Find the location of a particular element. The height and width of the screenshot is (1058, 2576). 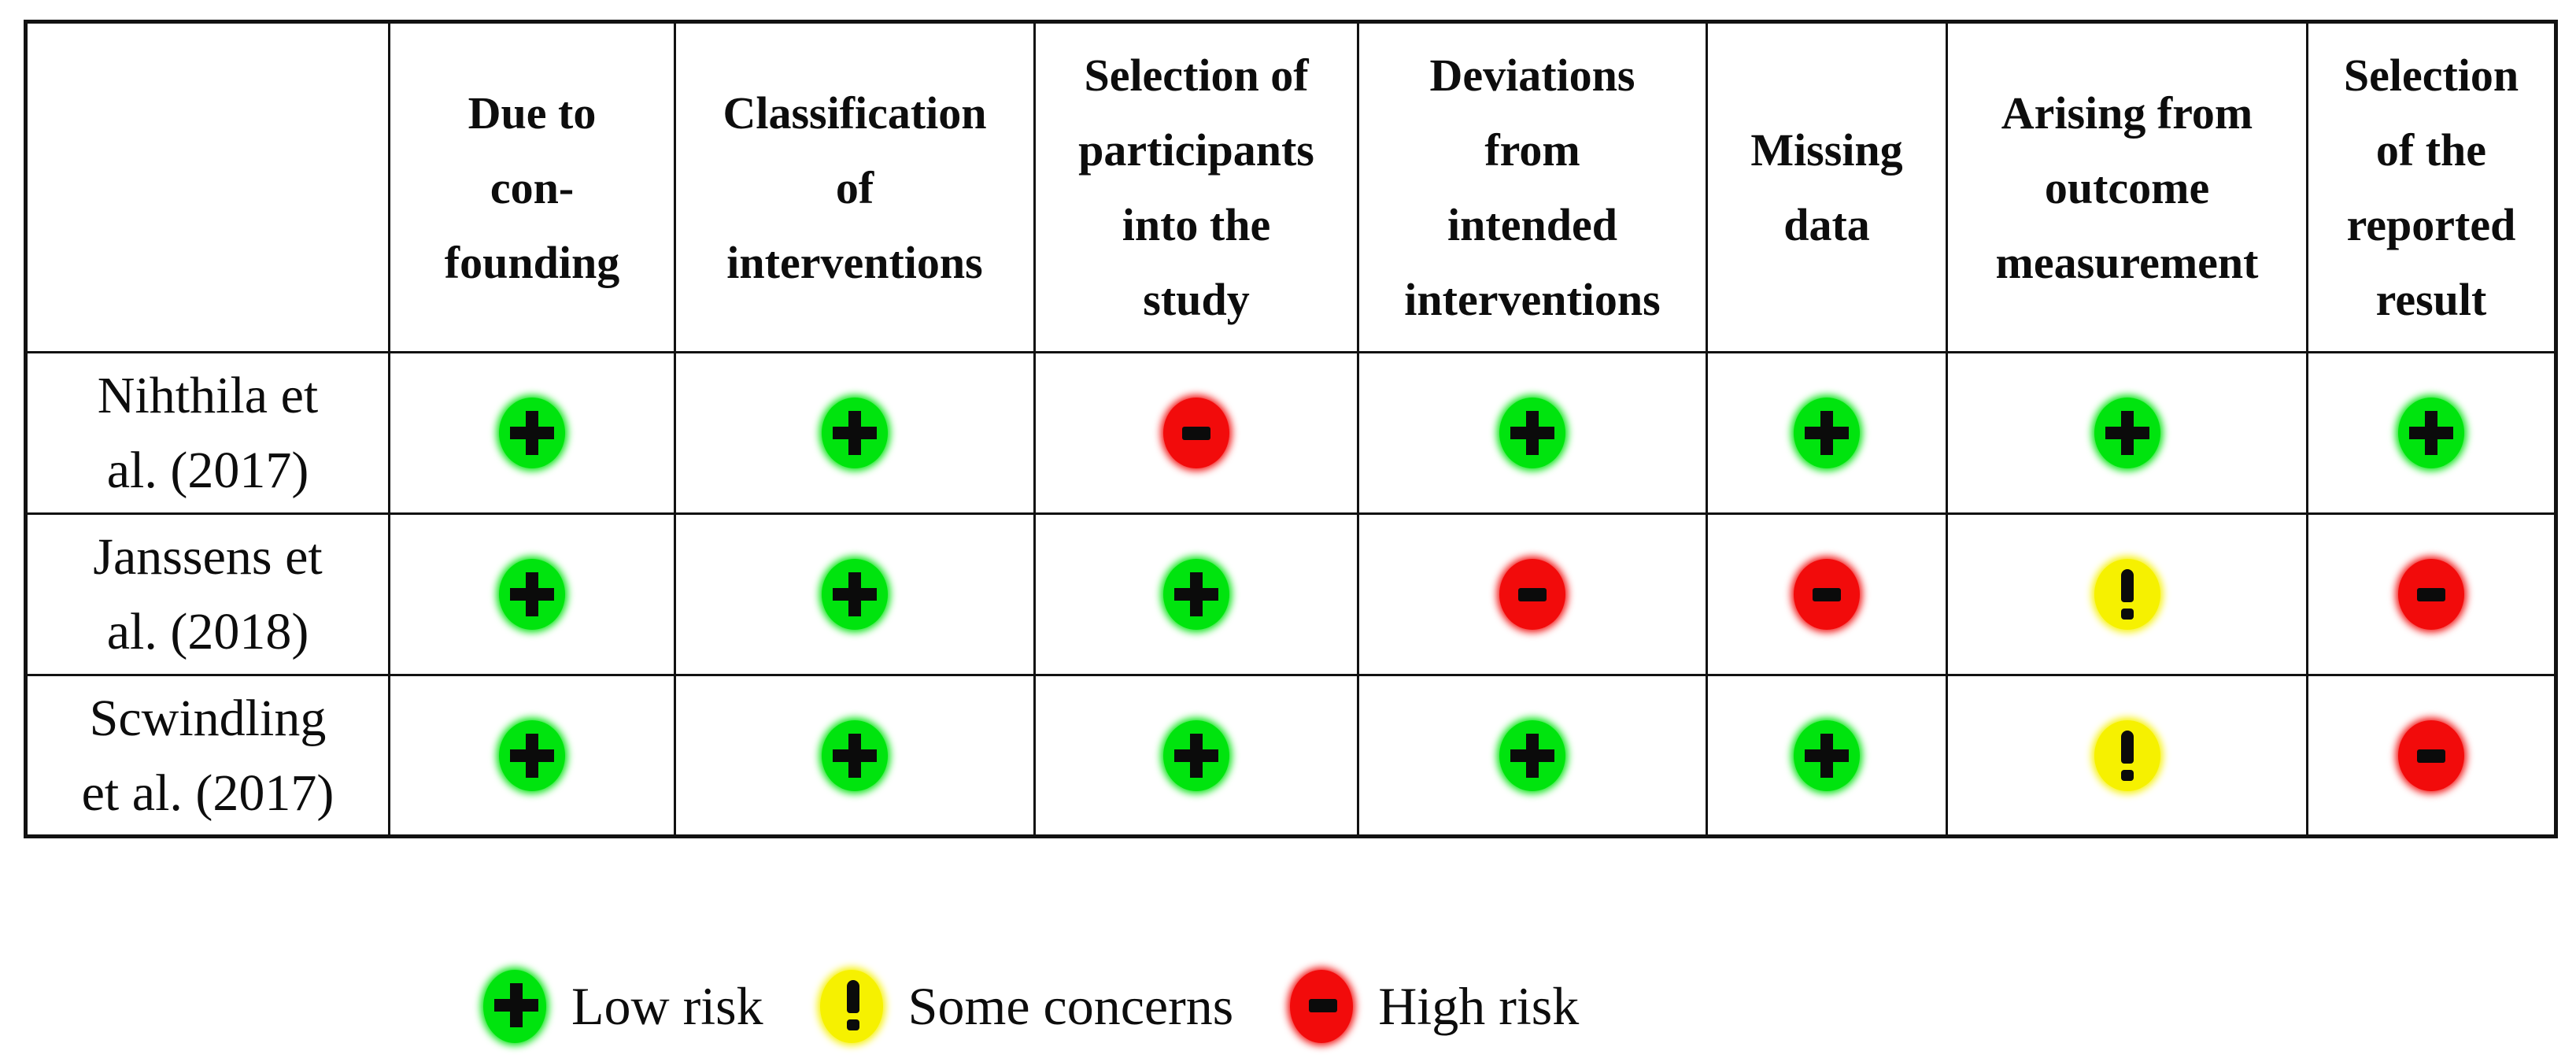

study-name: Scwindling et al. (2017) is located at coordinates (207, 756).